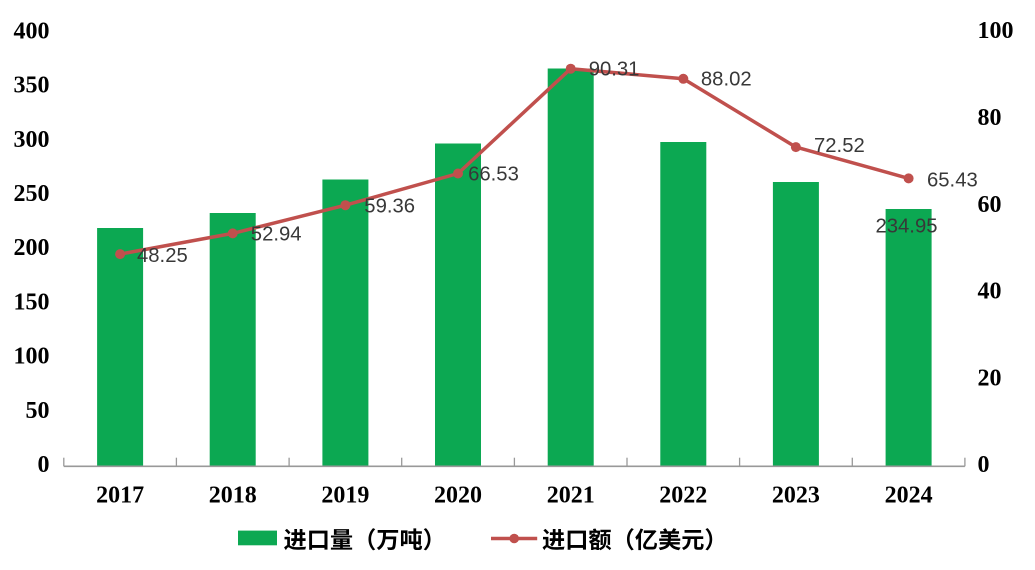  I want to click on svg-text: 2024, so click(909, 495).